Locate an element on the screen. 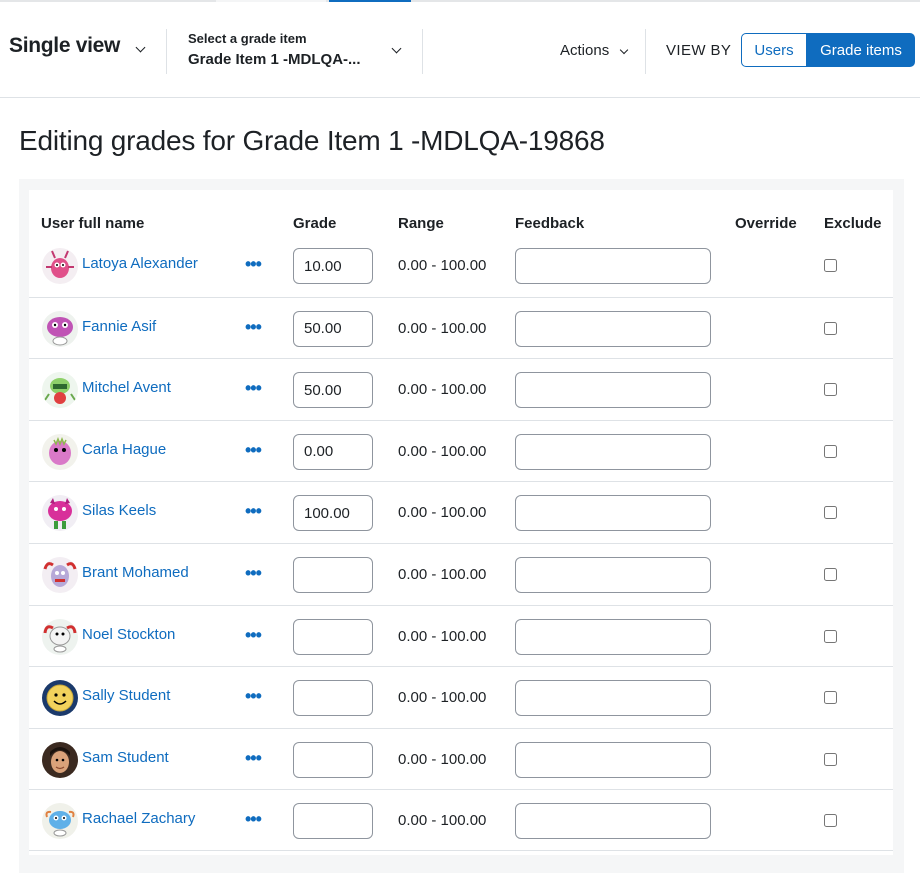  user-name-link: Fannie Asif is located at coordinates (119, 326).